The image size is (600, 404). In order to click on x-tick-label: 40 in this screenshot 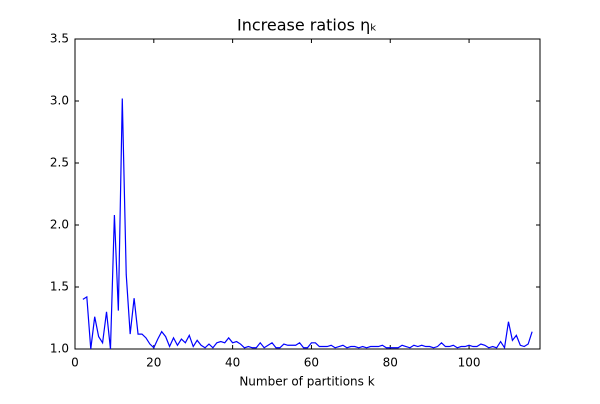, I will do `click(232, 363)`.